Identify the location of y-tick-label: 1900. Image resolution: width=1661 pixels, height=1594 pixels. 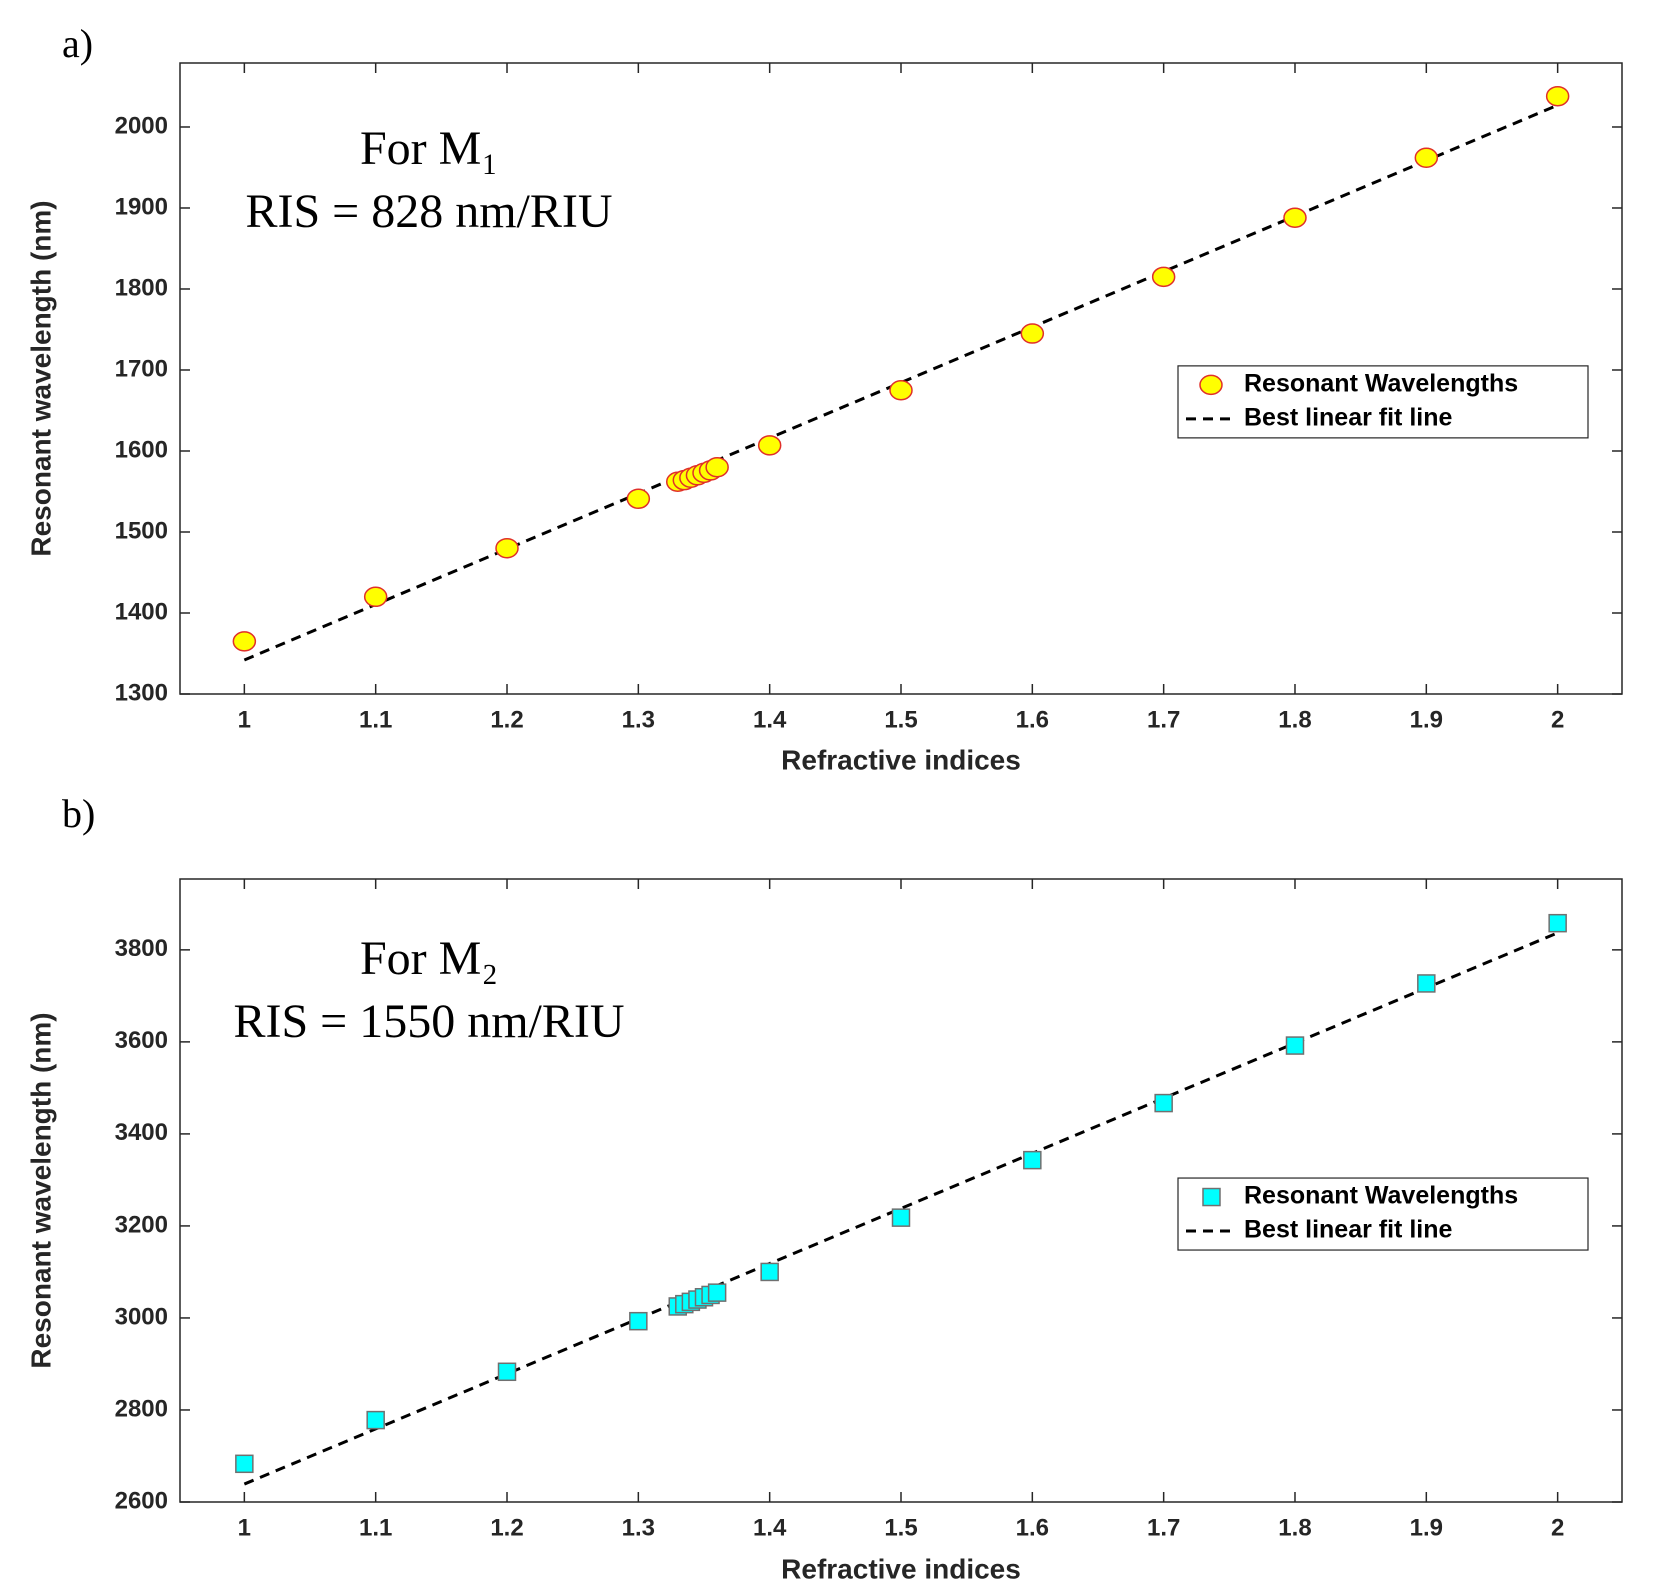
(141, 206).